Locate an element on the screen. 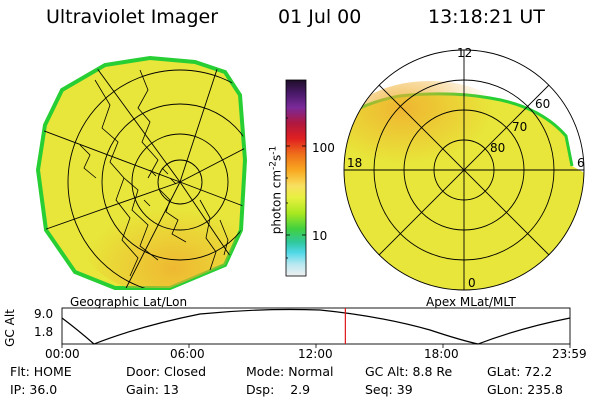 The image size is (600, 400). info-flt: Flt: HOME is located at coordinates (41, 371).